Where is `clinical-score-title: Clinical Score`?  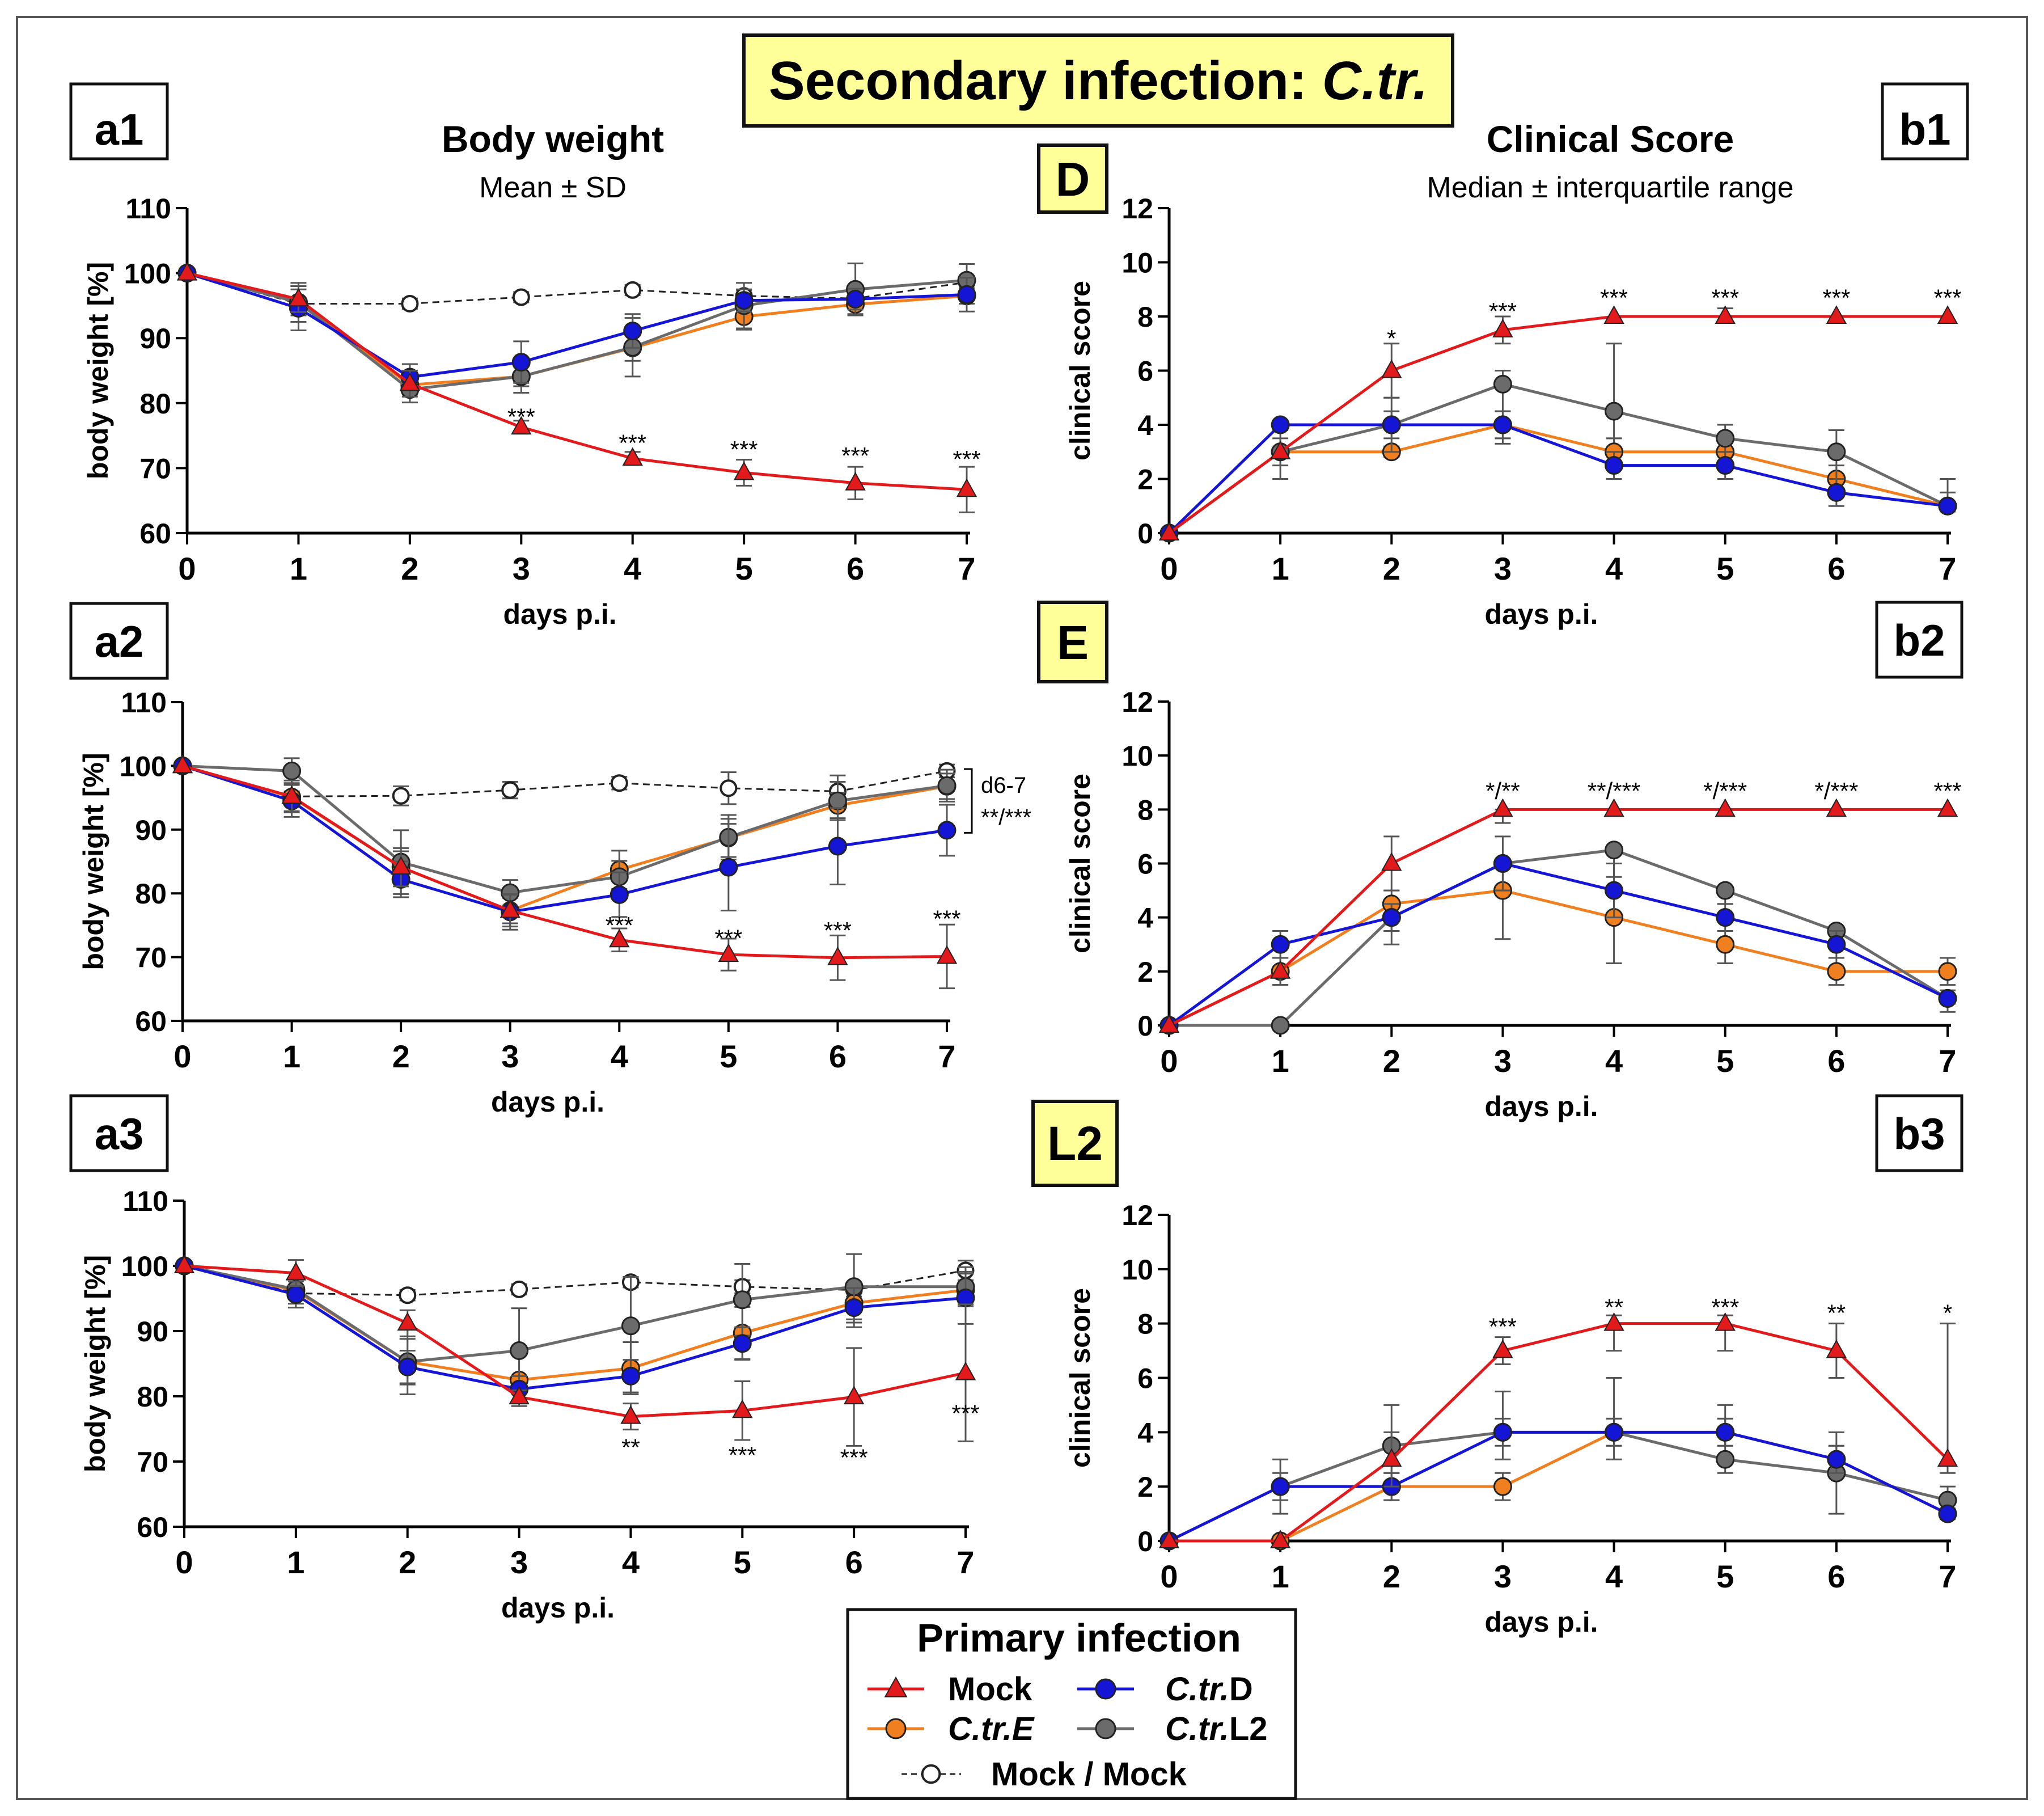 clinical-score-title: Clinical Score is located at coordinates (1610, 139).